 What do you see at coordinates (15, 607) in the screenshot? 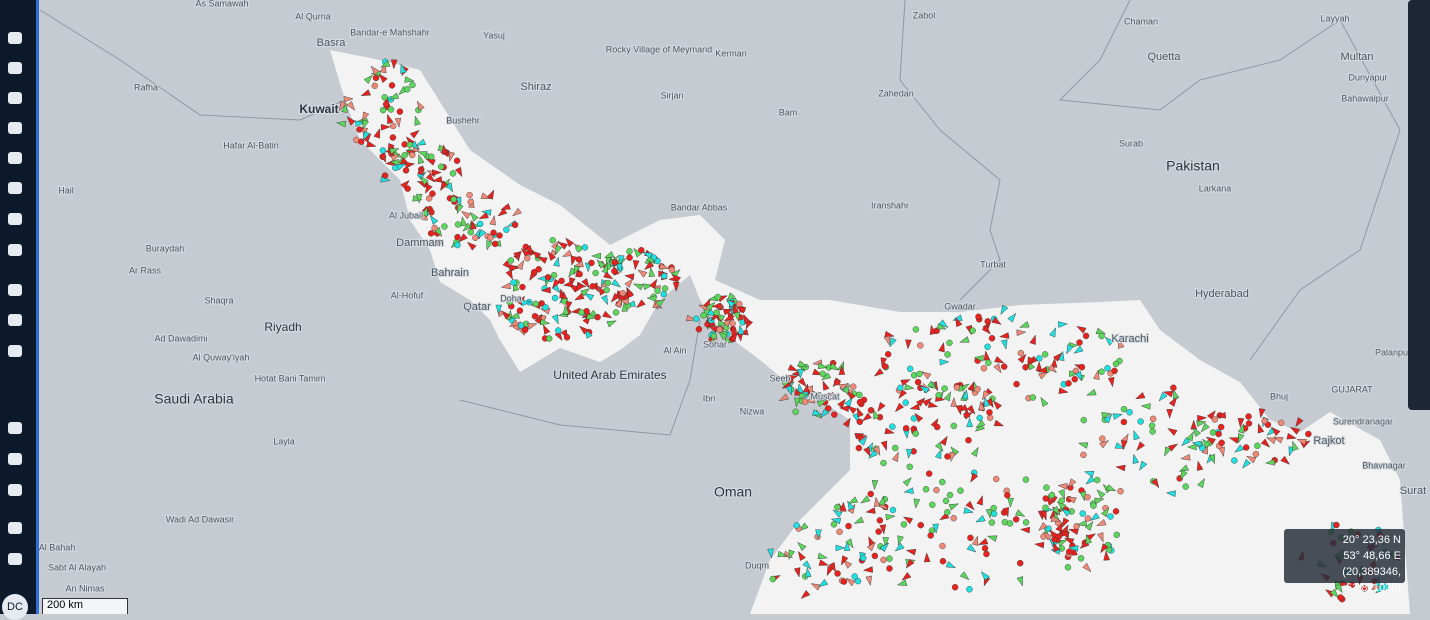
I see `user-avatar: DC` at bounding box center [15, 607].